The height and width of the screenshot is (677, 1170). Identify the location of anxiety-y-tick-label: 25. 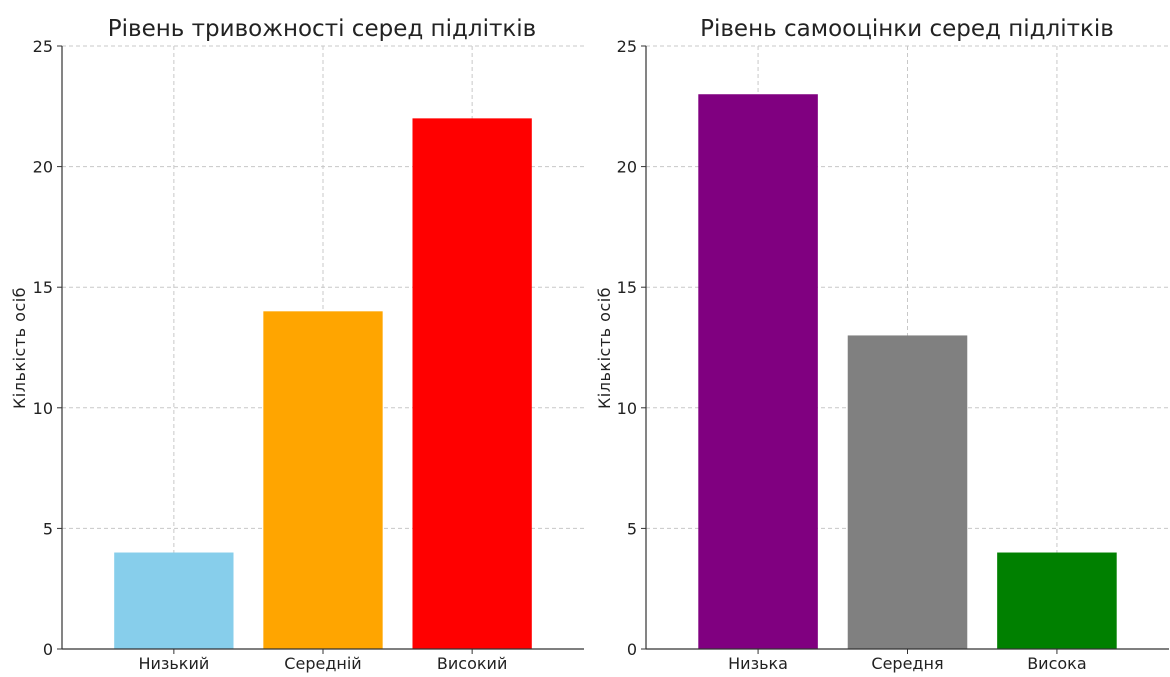
(43, 46).